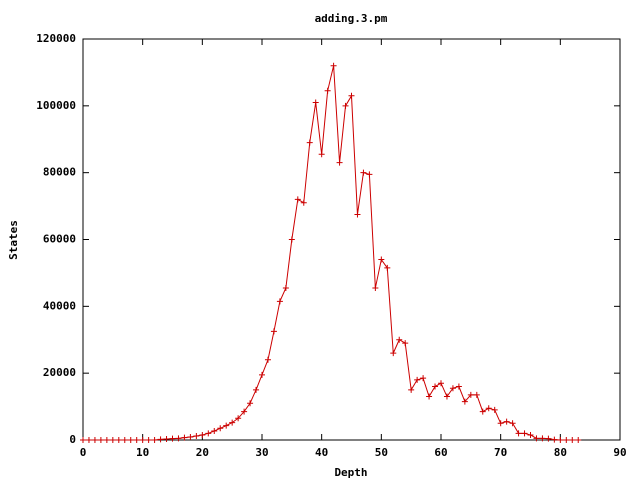  Describe the element at coordinates (59, 172) in the screenshot. I see `y-tick-label: 80000` at that location.